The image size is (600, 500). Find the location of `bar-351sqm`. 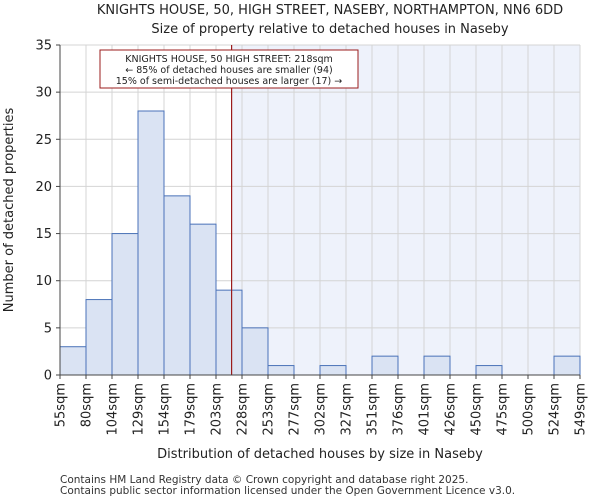

bar-351sqm is located at coordinates (385, 365).